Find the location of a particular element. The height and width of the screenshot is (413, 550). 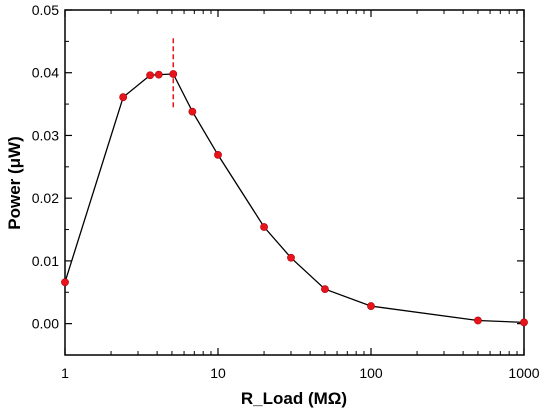

y-tick-label: 0.03 is located at coordinates (45, 135).